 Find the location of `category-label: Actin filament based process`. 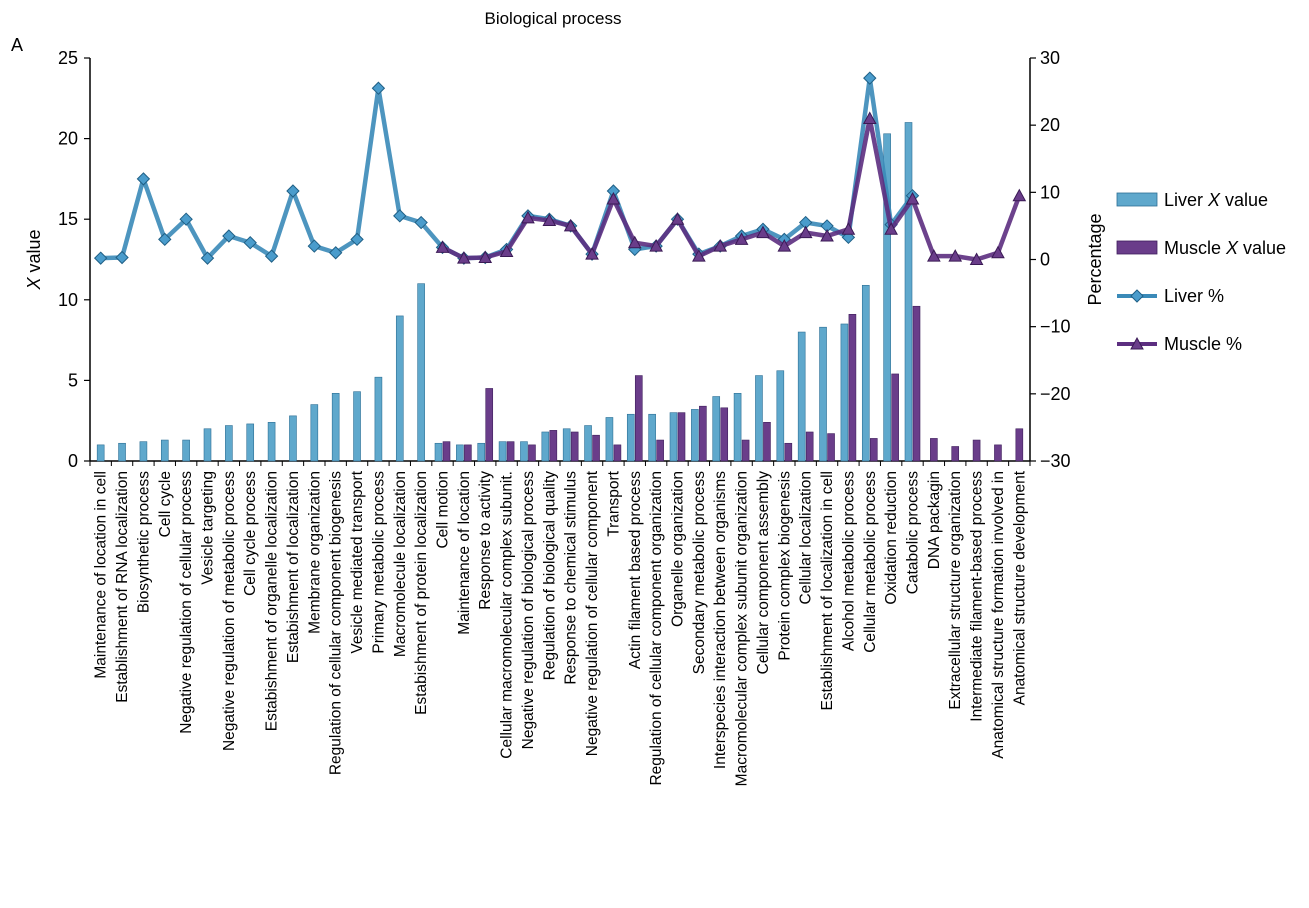

category-label: Actin filament based process is located at coordinates (635, 570).